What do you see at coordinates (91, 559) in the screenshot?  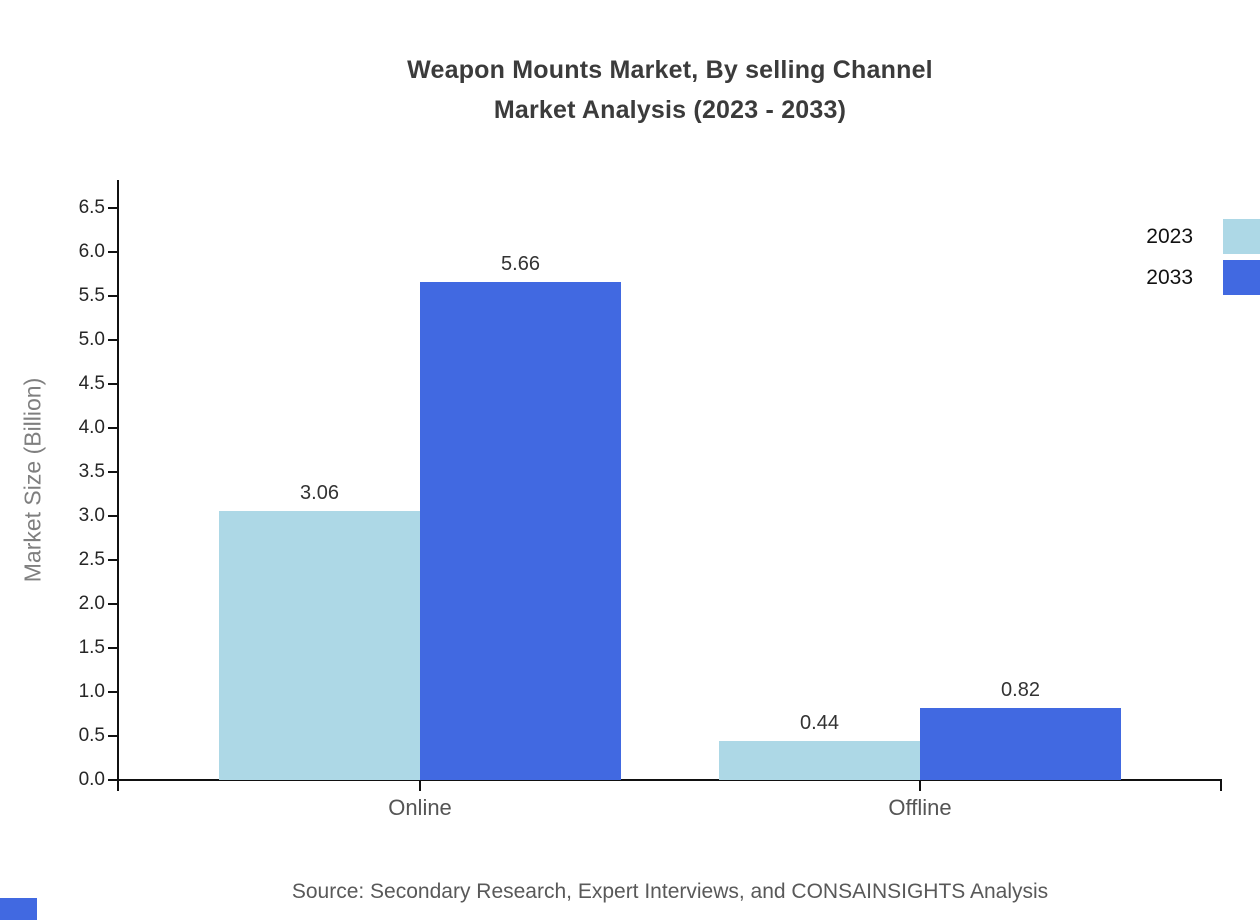 I see `y-tick-label: 2.5` at bounding box center [91, 559].